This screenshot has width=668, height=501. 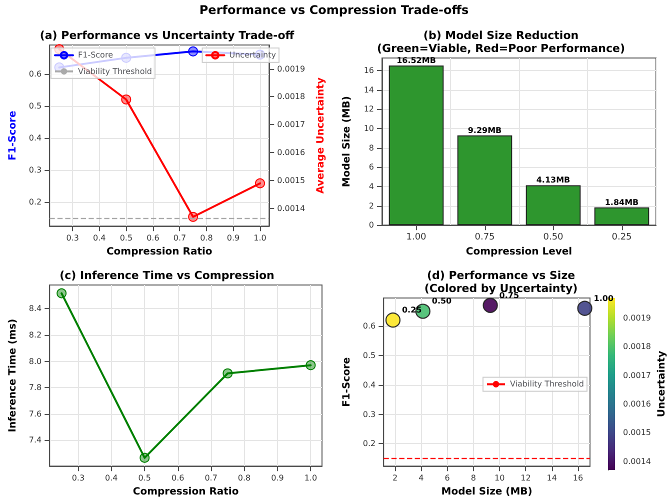 I want to click on data-label: 16.52MB, so click(x=416, y=61).